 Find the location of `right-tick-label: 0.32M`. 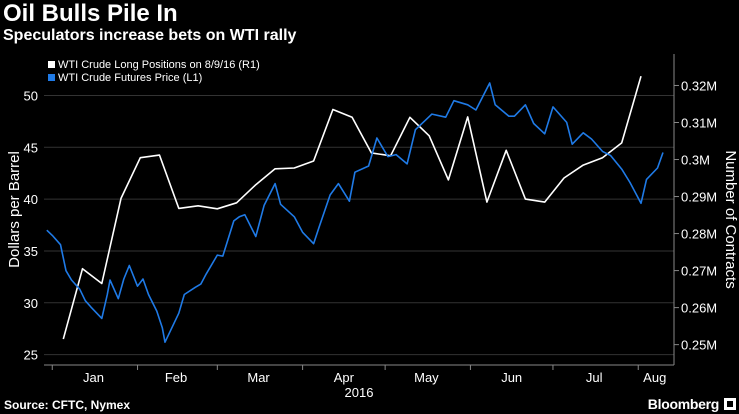

right-tick-label: 0.32M is located at coordinates (699, 85).